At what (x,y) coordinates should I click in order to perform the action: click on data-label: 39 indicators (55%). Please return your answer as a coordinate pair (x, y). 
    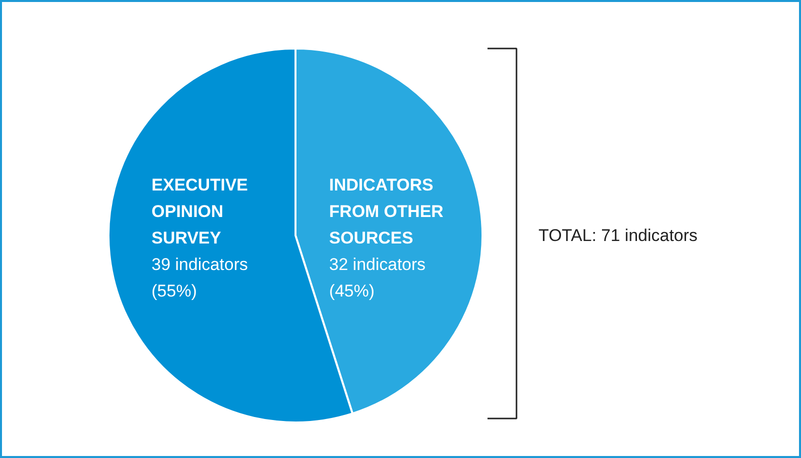
    Looking at the image, I should click on (200, 278).